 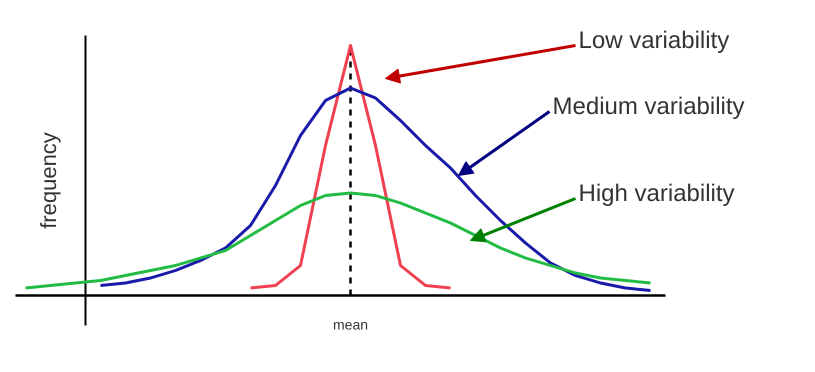 What do you see at coordinates (648, 106) in the screenshot?
I see `annotation: Medium variability` at bounding box center [648, 106].